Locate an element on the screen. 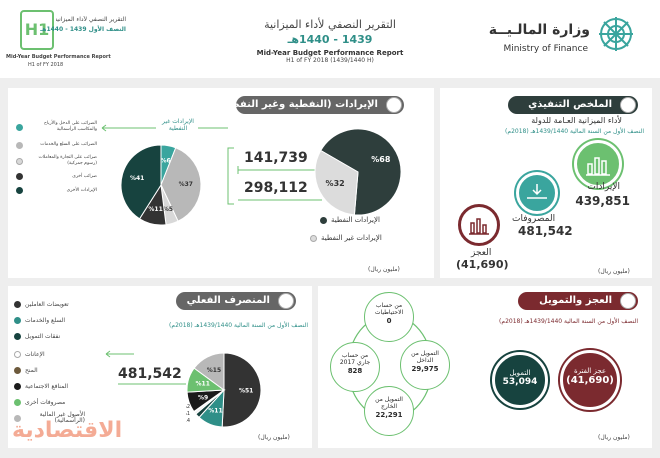  h1-logo-sub-ar: النصف الأول 1439 - 1440هـ is located at coordinates (83, 29).